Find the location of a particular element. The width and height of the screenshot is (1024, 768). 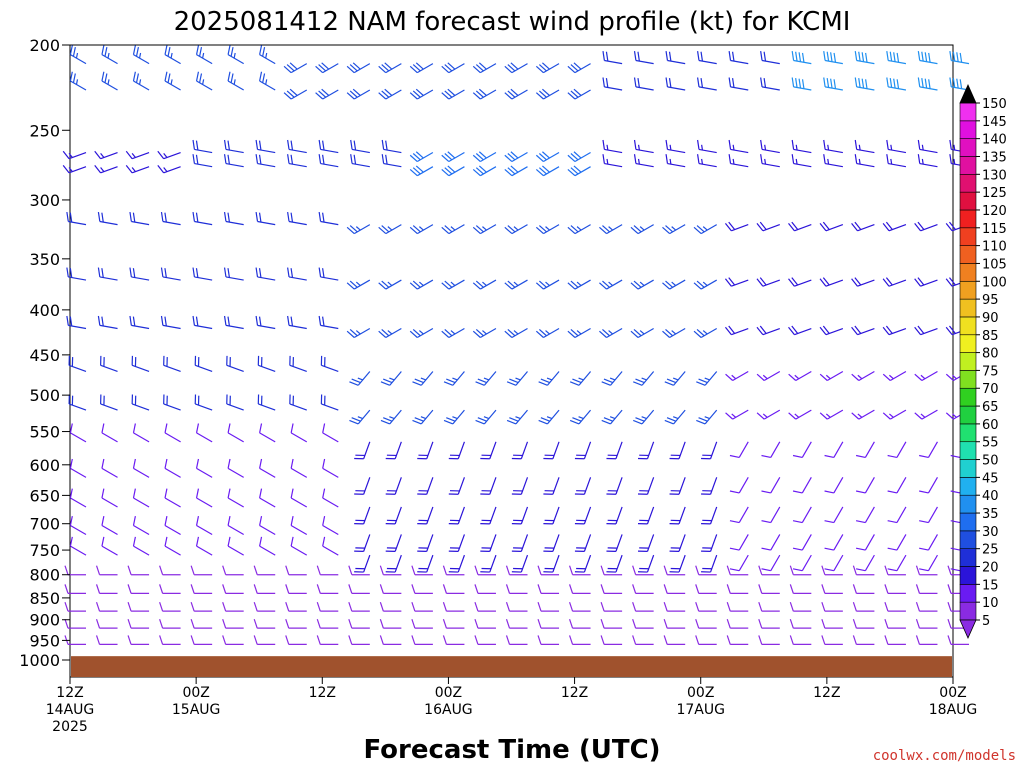

colorbar-label: 25 is located at coordinates (990, 550).